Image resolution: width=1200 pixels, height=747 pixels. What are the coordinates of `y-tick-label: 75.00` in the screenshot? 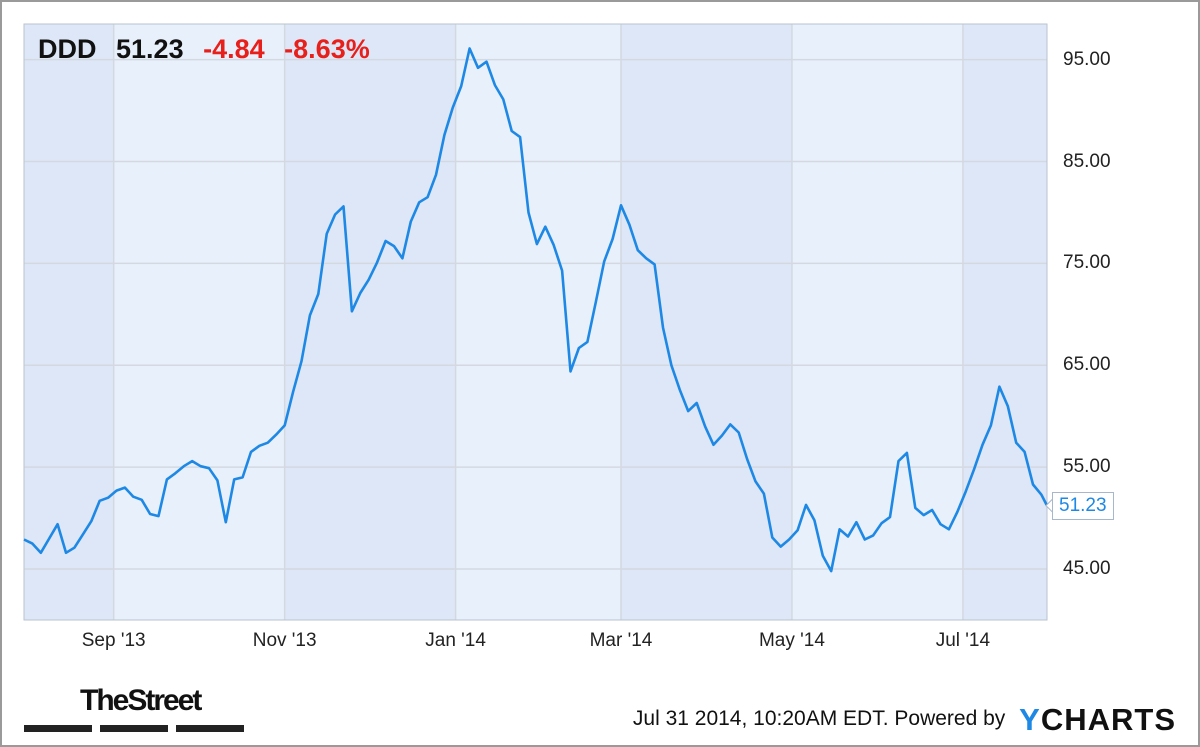 It's located at (1087, 263).